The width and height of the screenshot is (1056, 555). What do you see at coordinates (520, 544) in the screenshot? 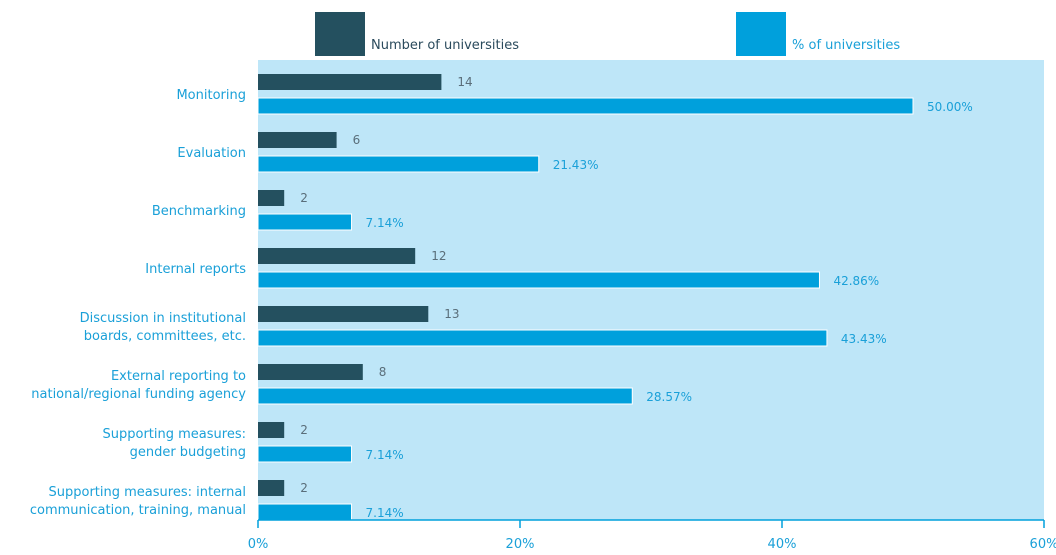
I see `x-tick-label-1: 20%` at bounding box center [520, 544].